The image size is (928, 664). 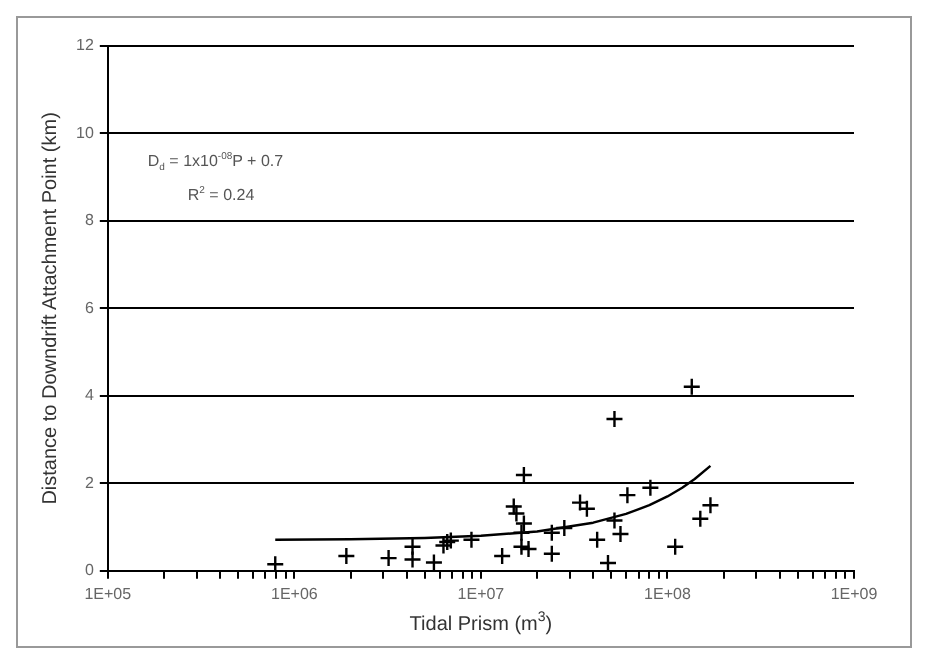 I want to click on y-tick-label: 8, so click(x=89, y=220).